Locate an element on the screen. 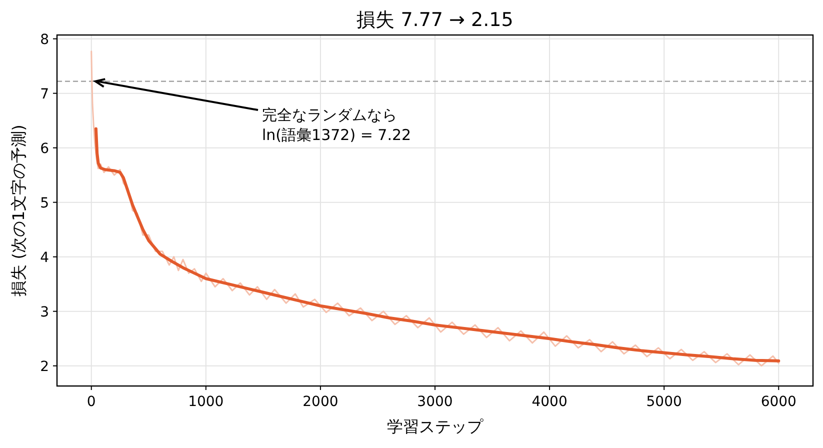 This screenshot has height=448, width=823. y-axis-title: 損失 (次の1文字の予測) is located at coordinates (18, 210).